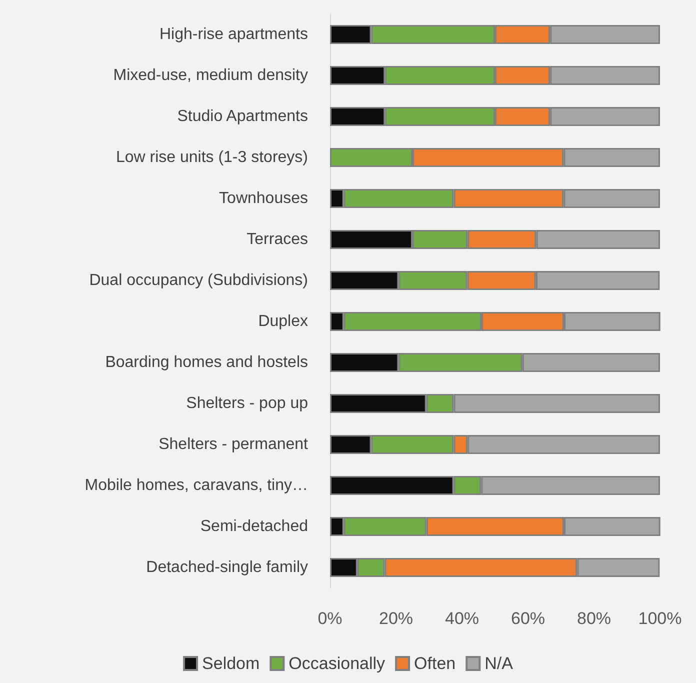 The width and height of the screenshot is (696, 683). I want to click on y-tick-label: Semi-detached, so click(254, 526).